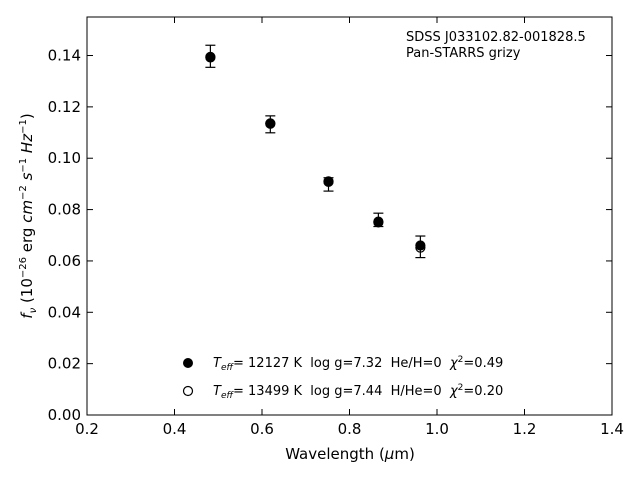 The height and width of the screenshot is (480, 640). I want to click on x-tick-label: 1.4, so click(612, 429).